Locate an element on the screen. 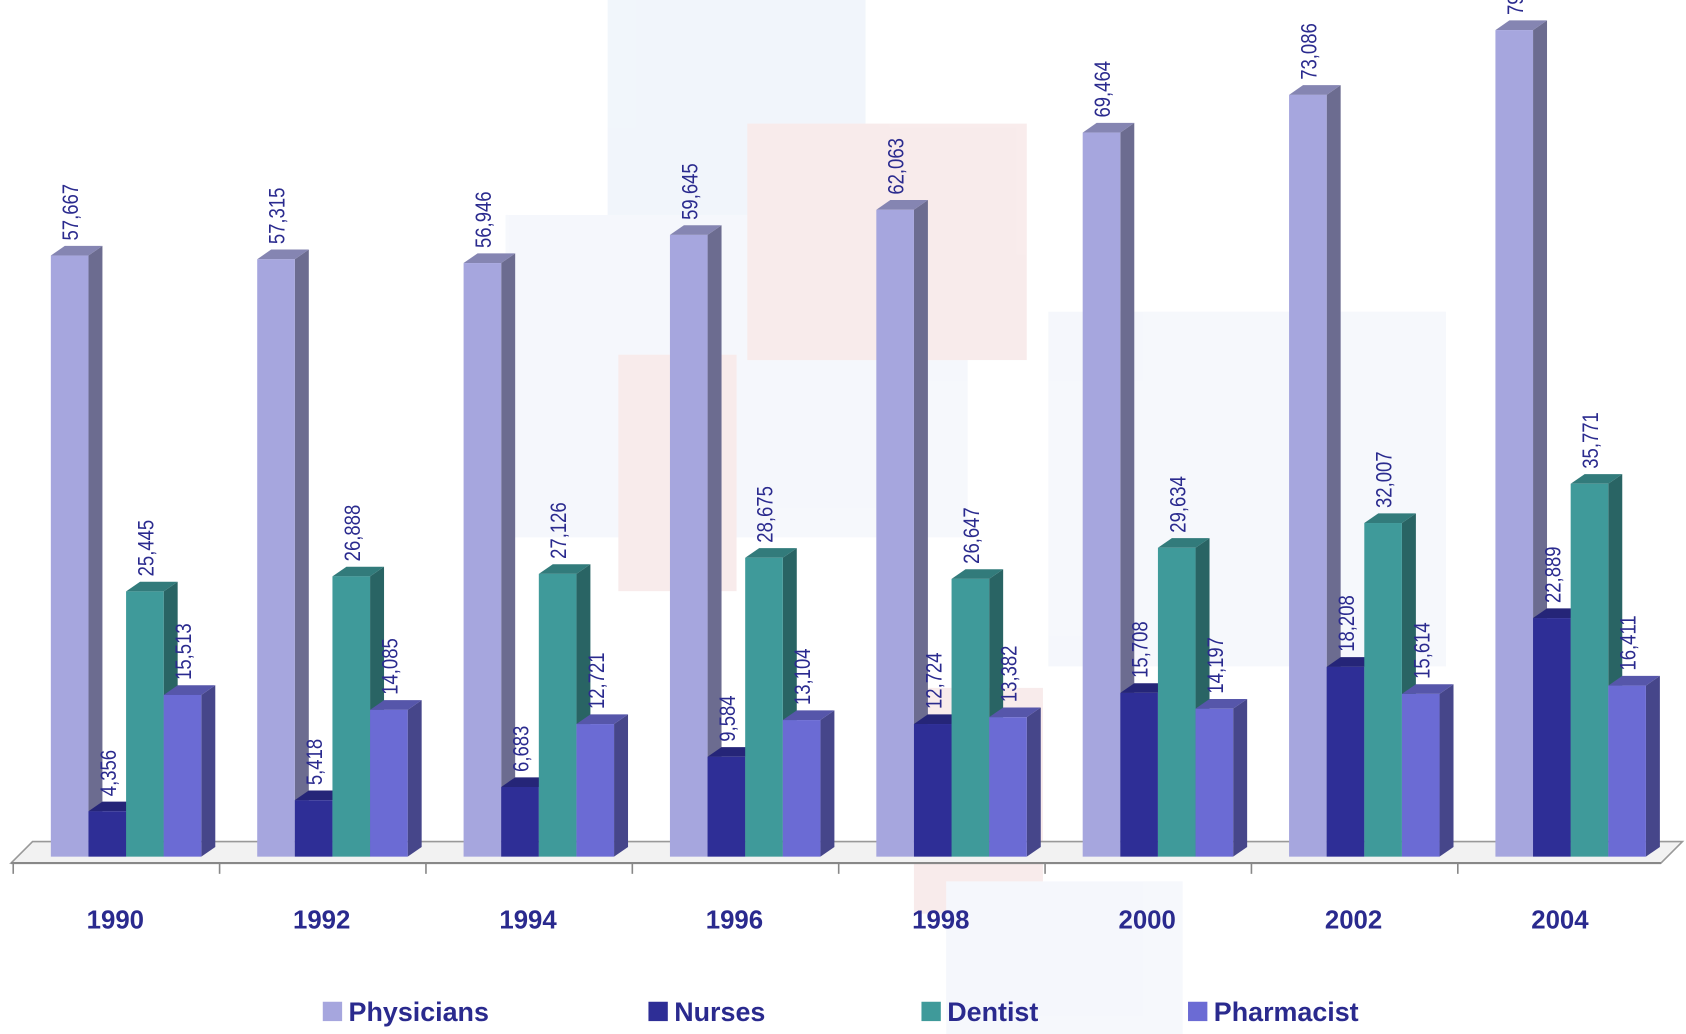  x-tick-label: 2000 is located at coordinates (1147, 921).